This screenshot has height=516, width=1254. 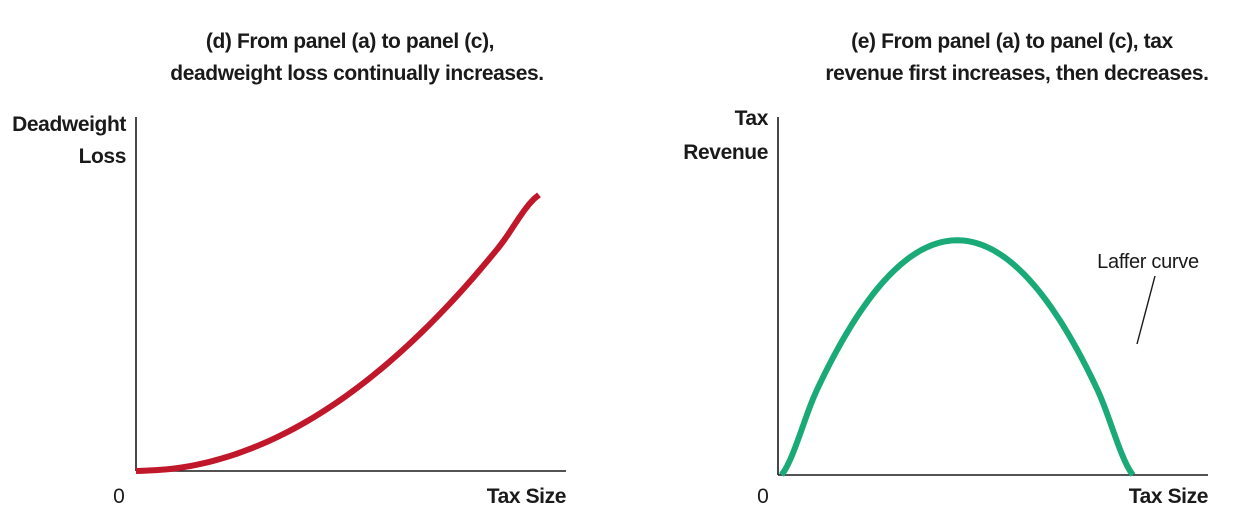 I want to click on panel-d-xlabel: Tax Size, so click(x=526, y=496).